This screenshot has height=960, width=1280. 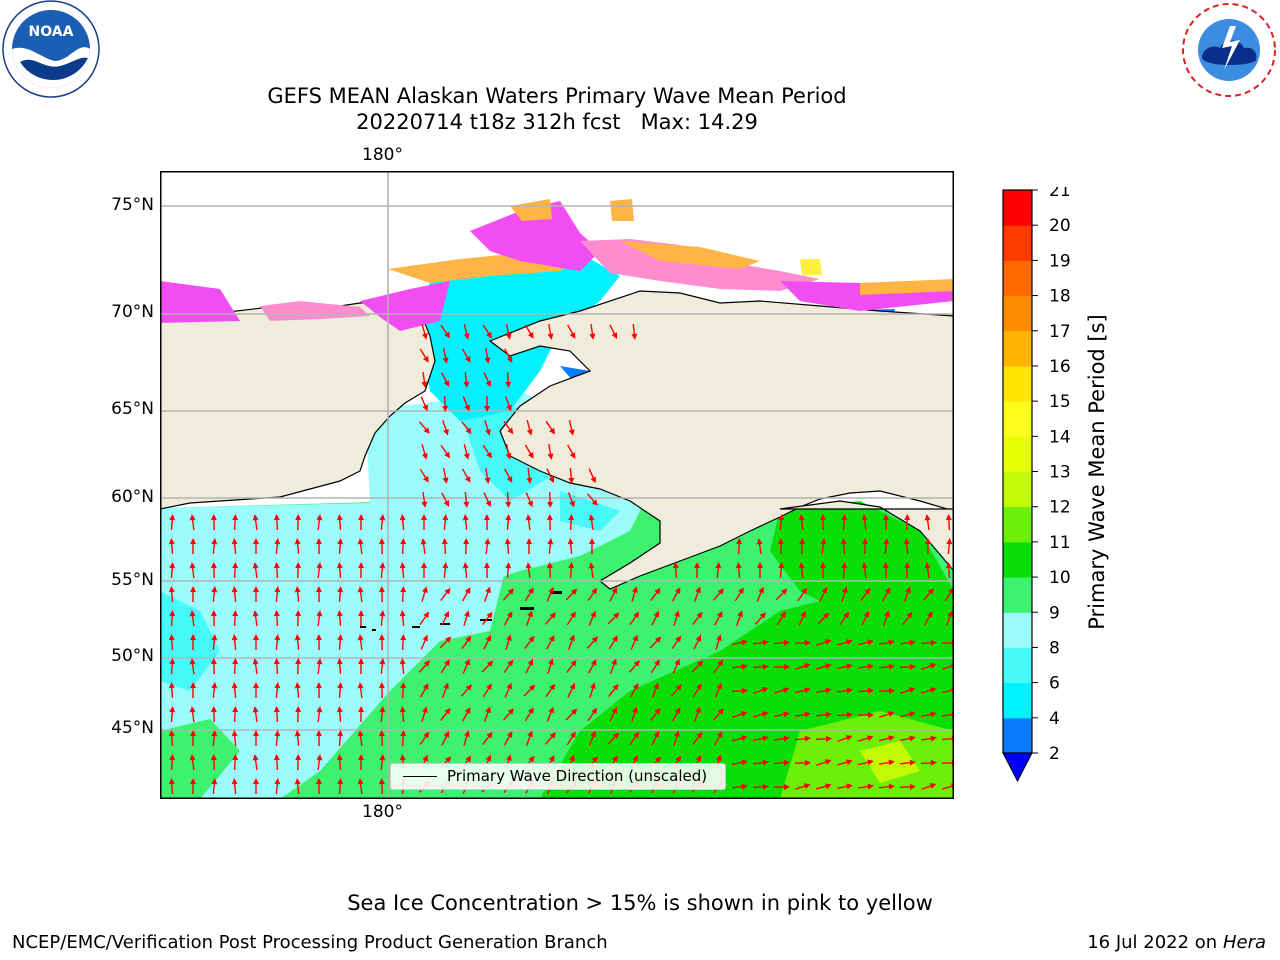 I want to click on date-text: 16 Jul 2022 on, so click(x=1155, y=942).